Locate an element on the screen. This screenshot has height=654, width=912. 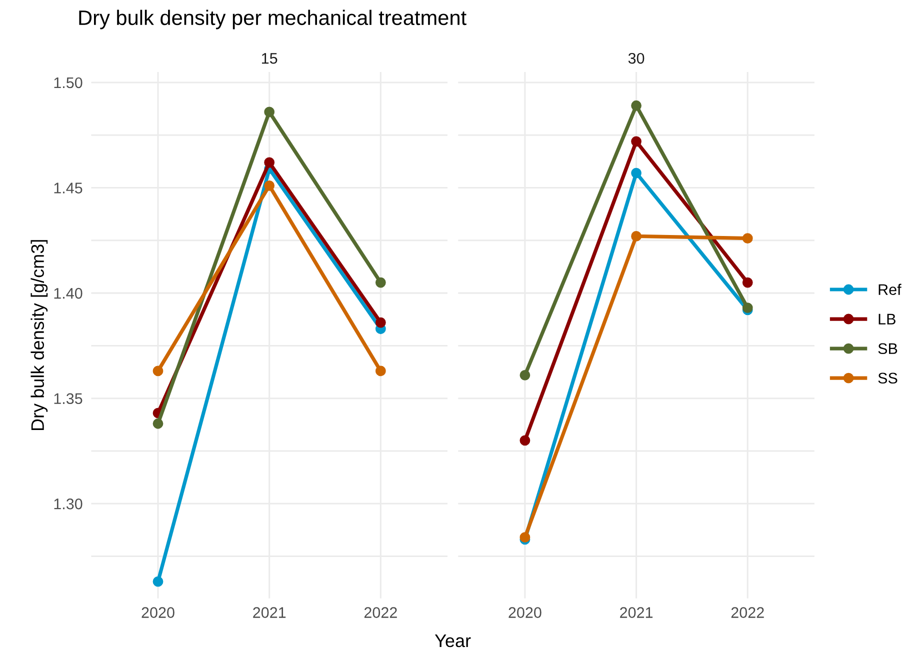
chart-subtitle: 30 is located at coordinates (636, 58).